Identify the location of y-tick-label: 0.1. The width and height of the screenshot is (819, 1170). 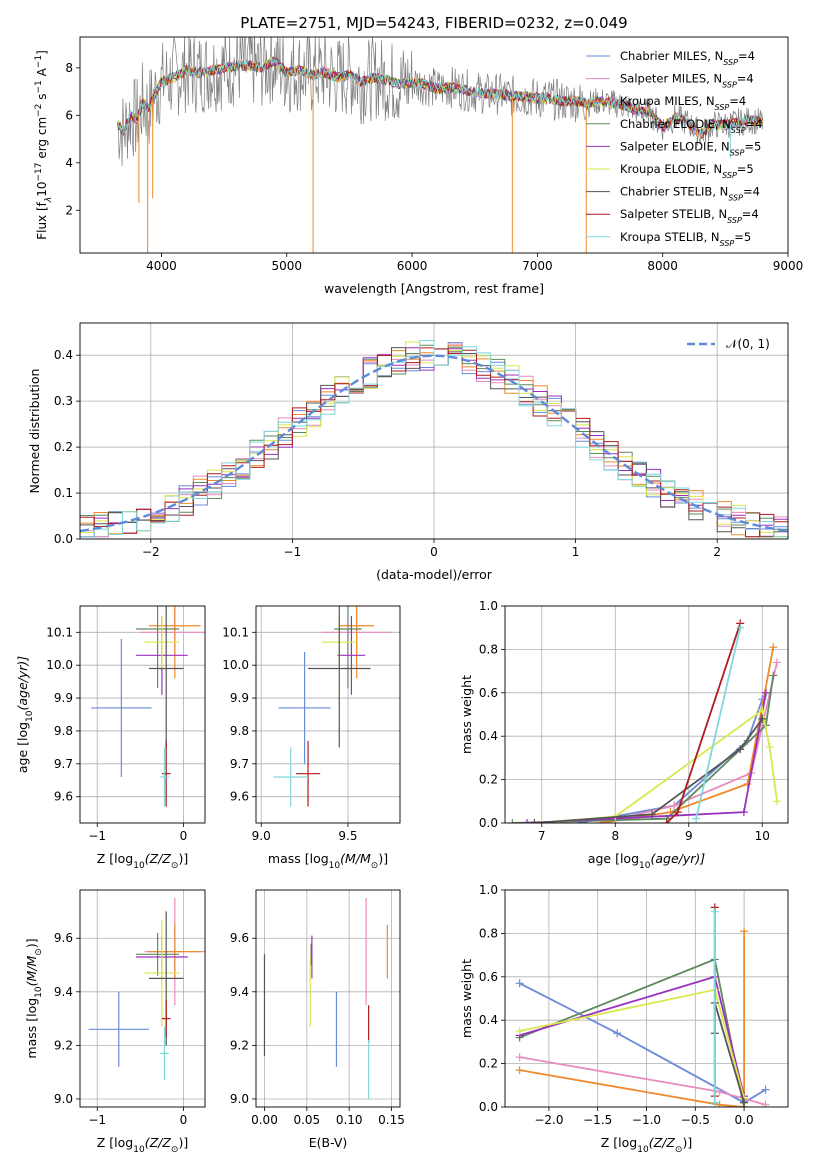
(63, 493).